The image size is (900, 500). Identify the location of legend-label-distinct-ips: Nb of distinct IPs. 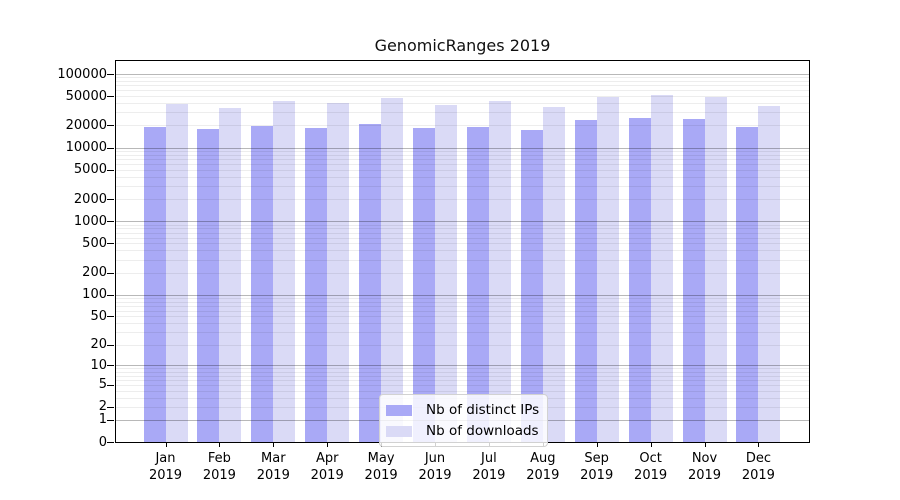
(483, 410).